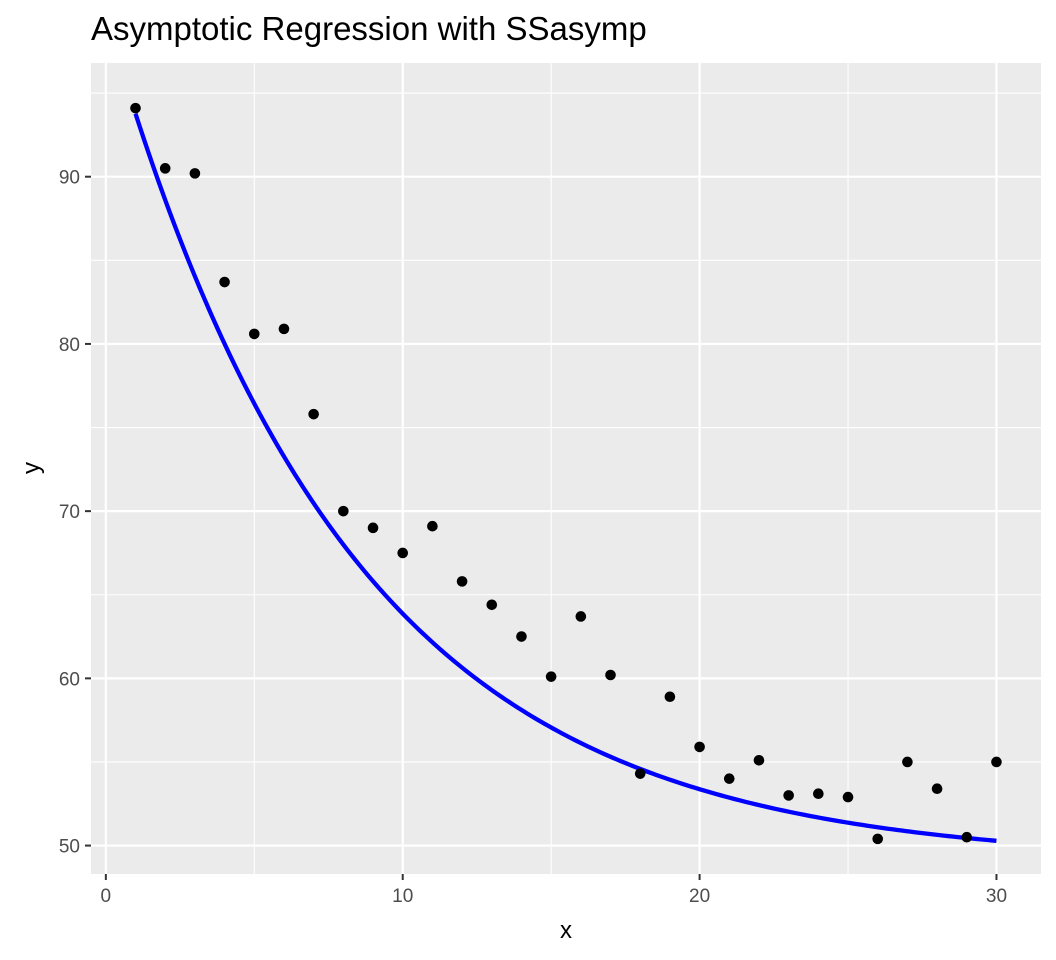  I want to click on y-tick-label: 60, so click(69, 679).